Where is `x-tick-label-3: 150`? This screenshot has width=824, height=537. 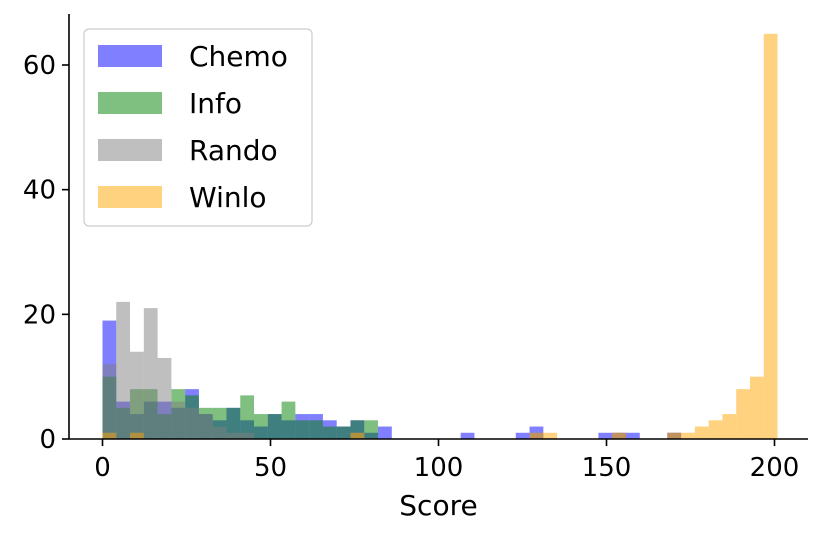 x-tick-label-3: 150 is located at coordinates (607, 468).